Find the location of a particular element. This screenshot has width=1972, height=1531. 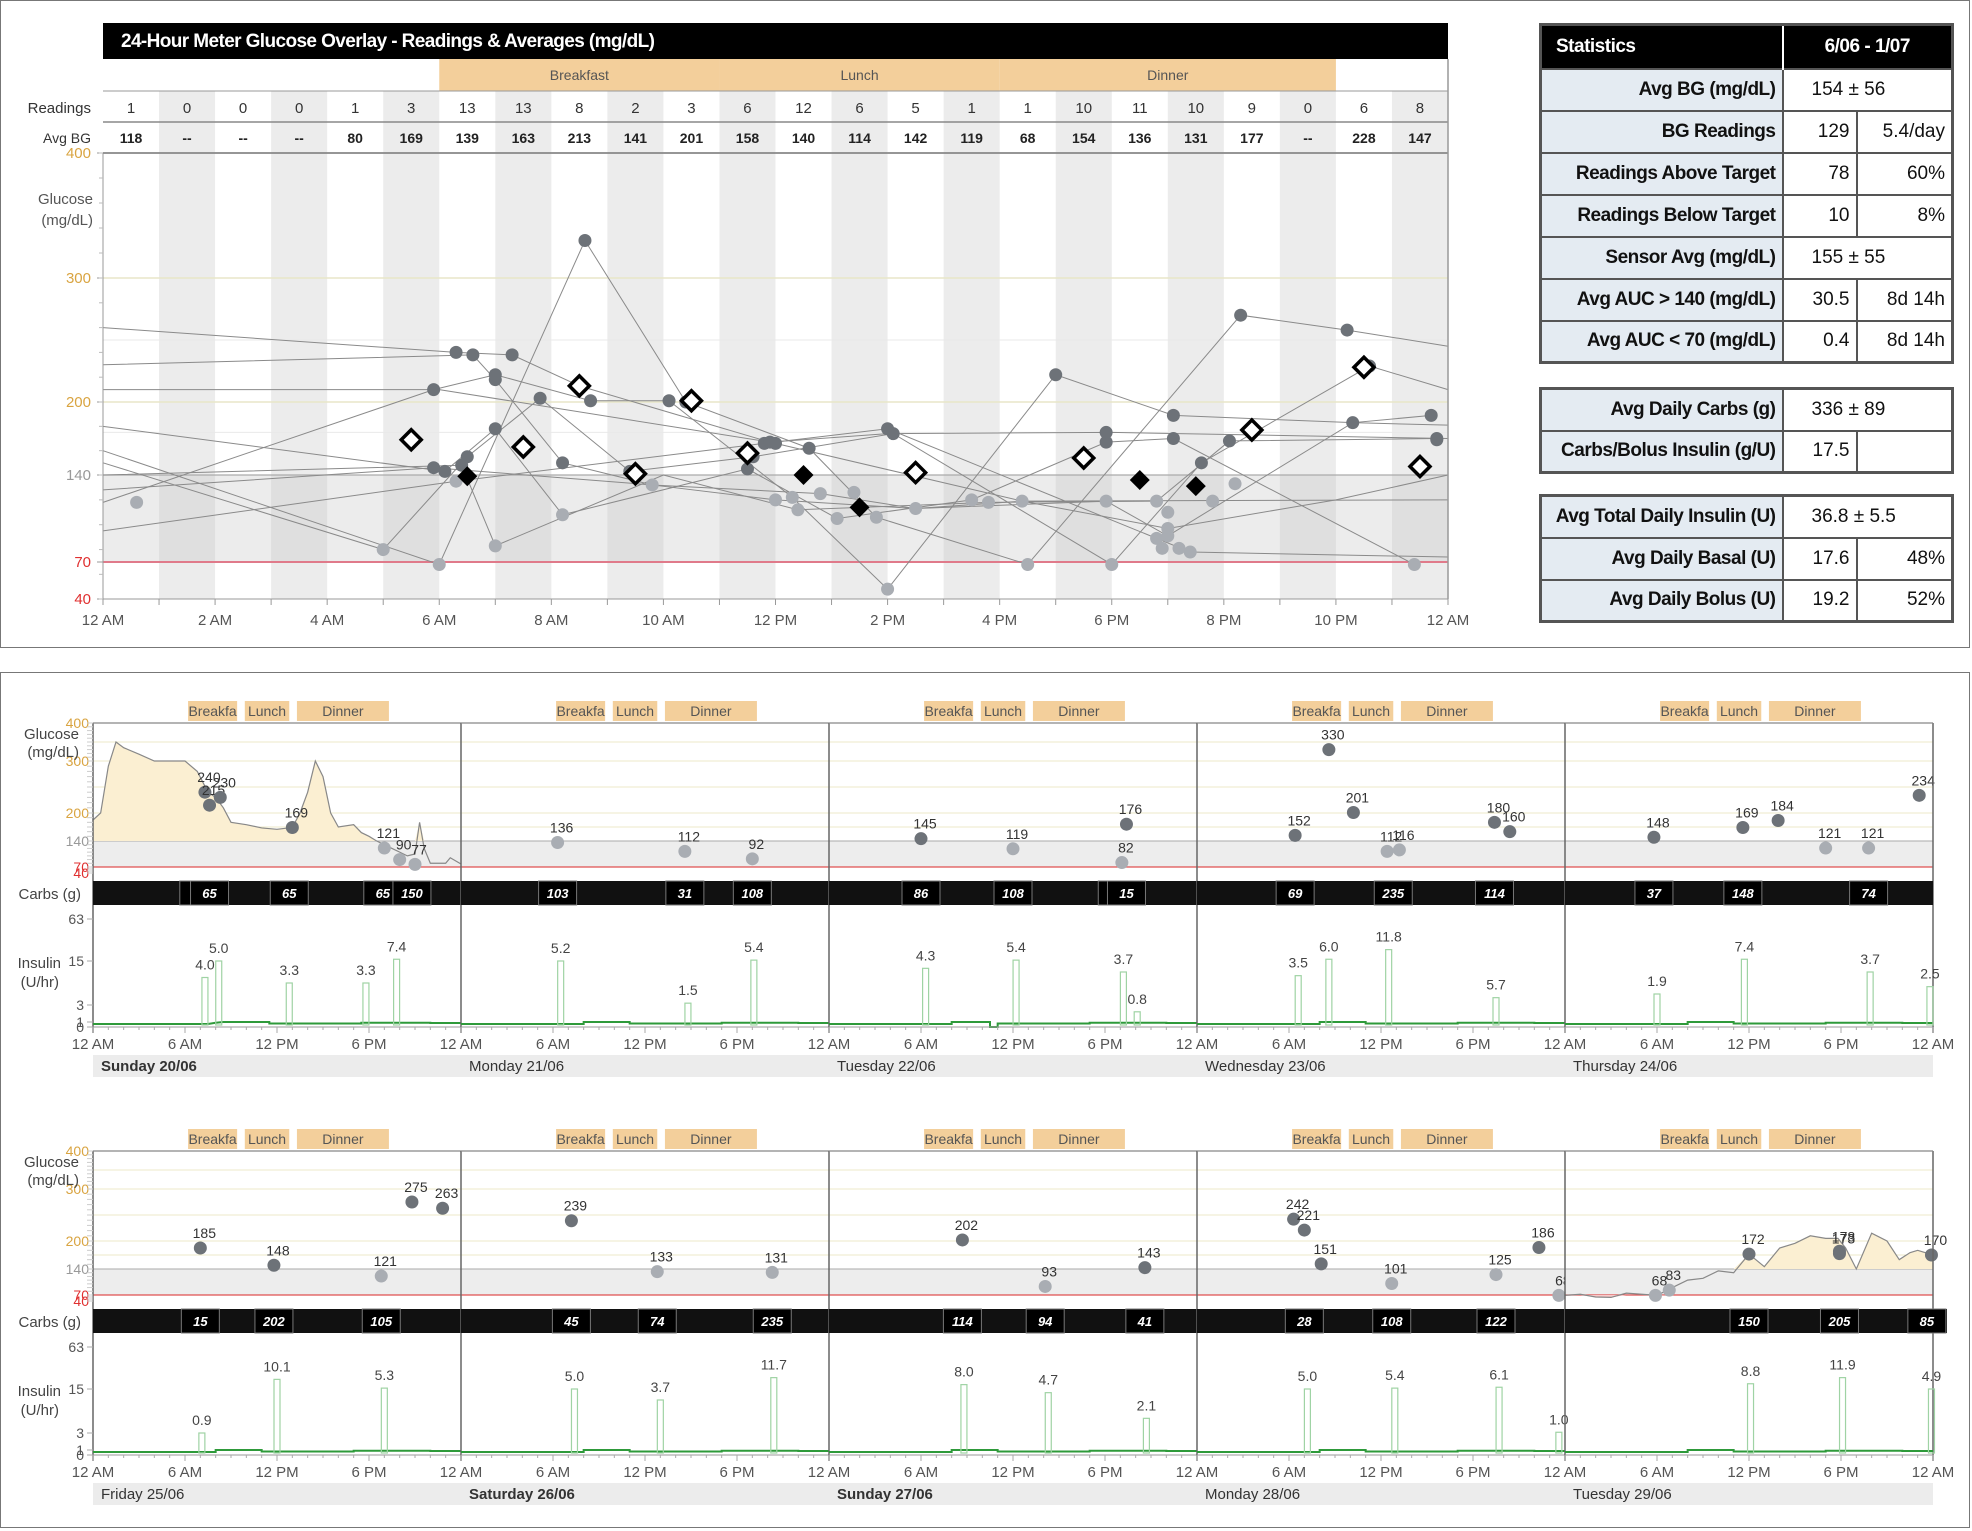

glucose-y-tick-label: 70 is located at coordinates (81, 867).